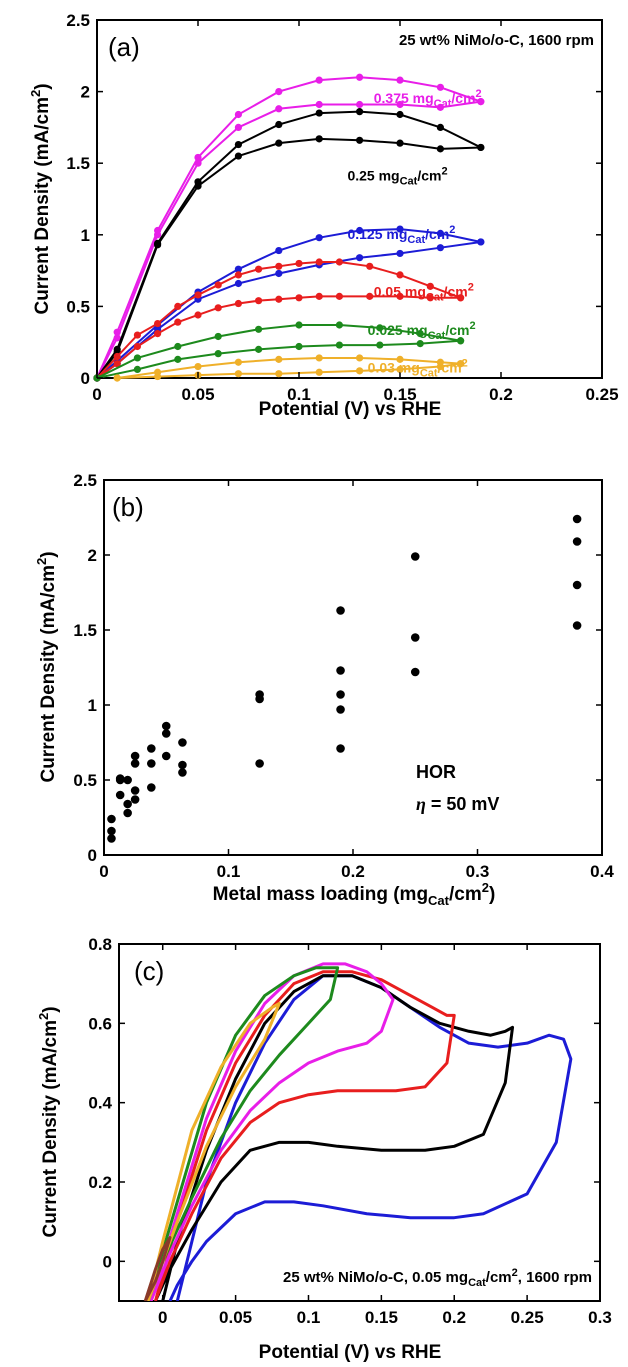 The width and height of the screenshot is (628, 1367). Describe the element at coordinates (85, 378) in the screenshot. I see `panel-a-ytick-label: 0` at that location.